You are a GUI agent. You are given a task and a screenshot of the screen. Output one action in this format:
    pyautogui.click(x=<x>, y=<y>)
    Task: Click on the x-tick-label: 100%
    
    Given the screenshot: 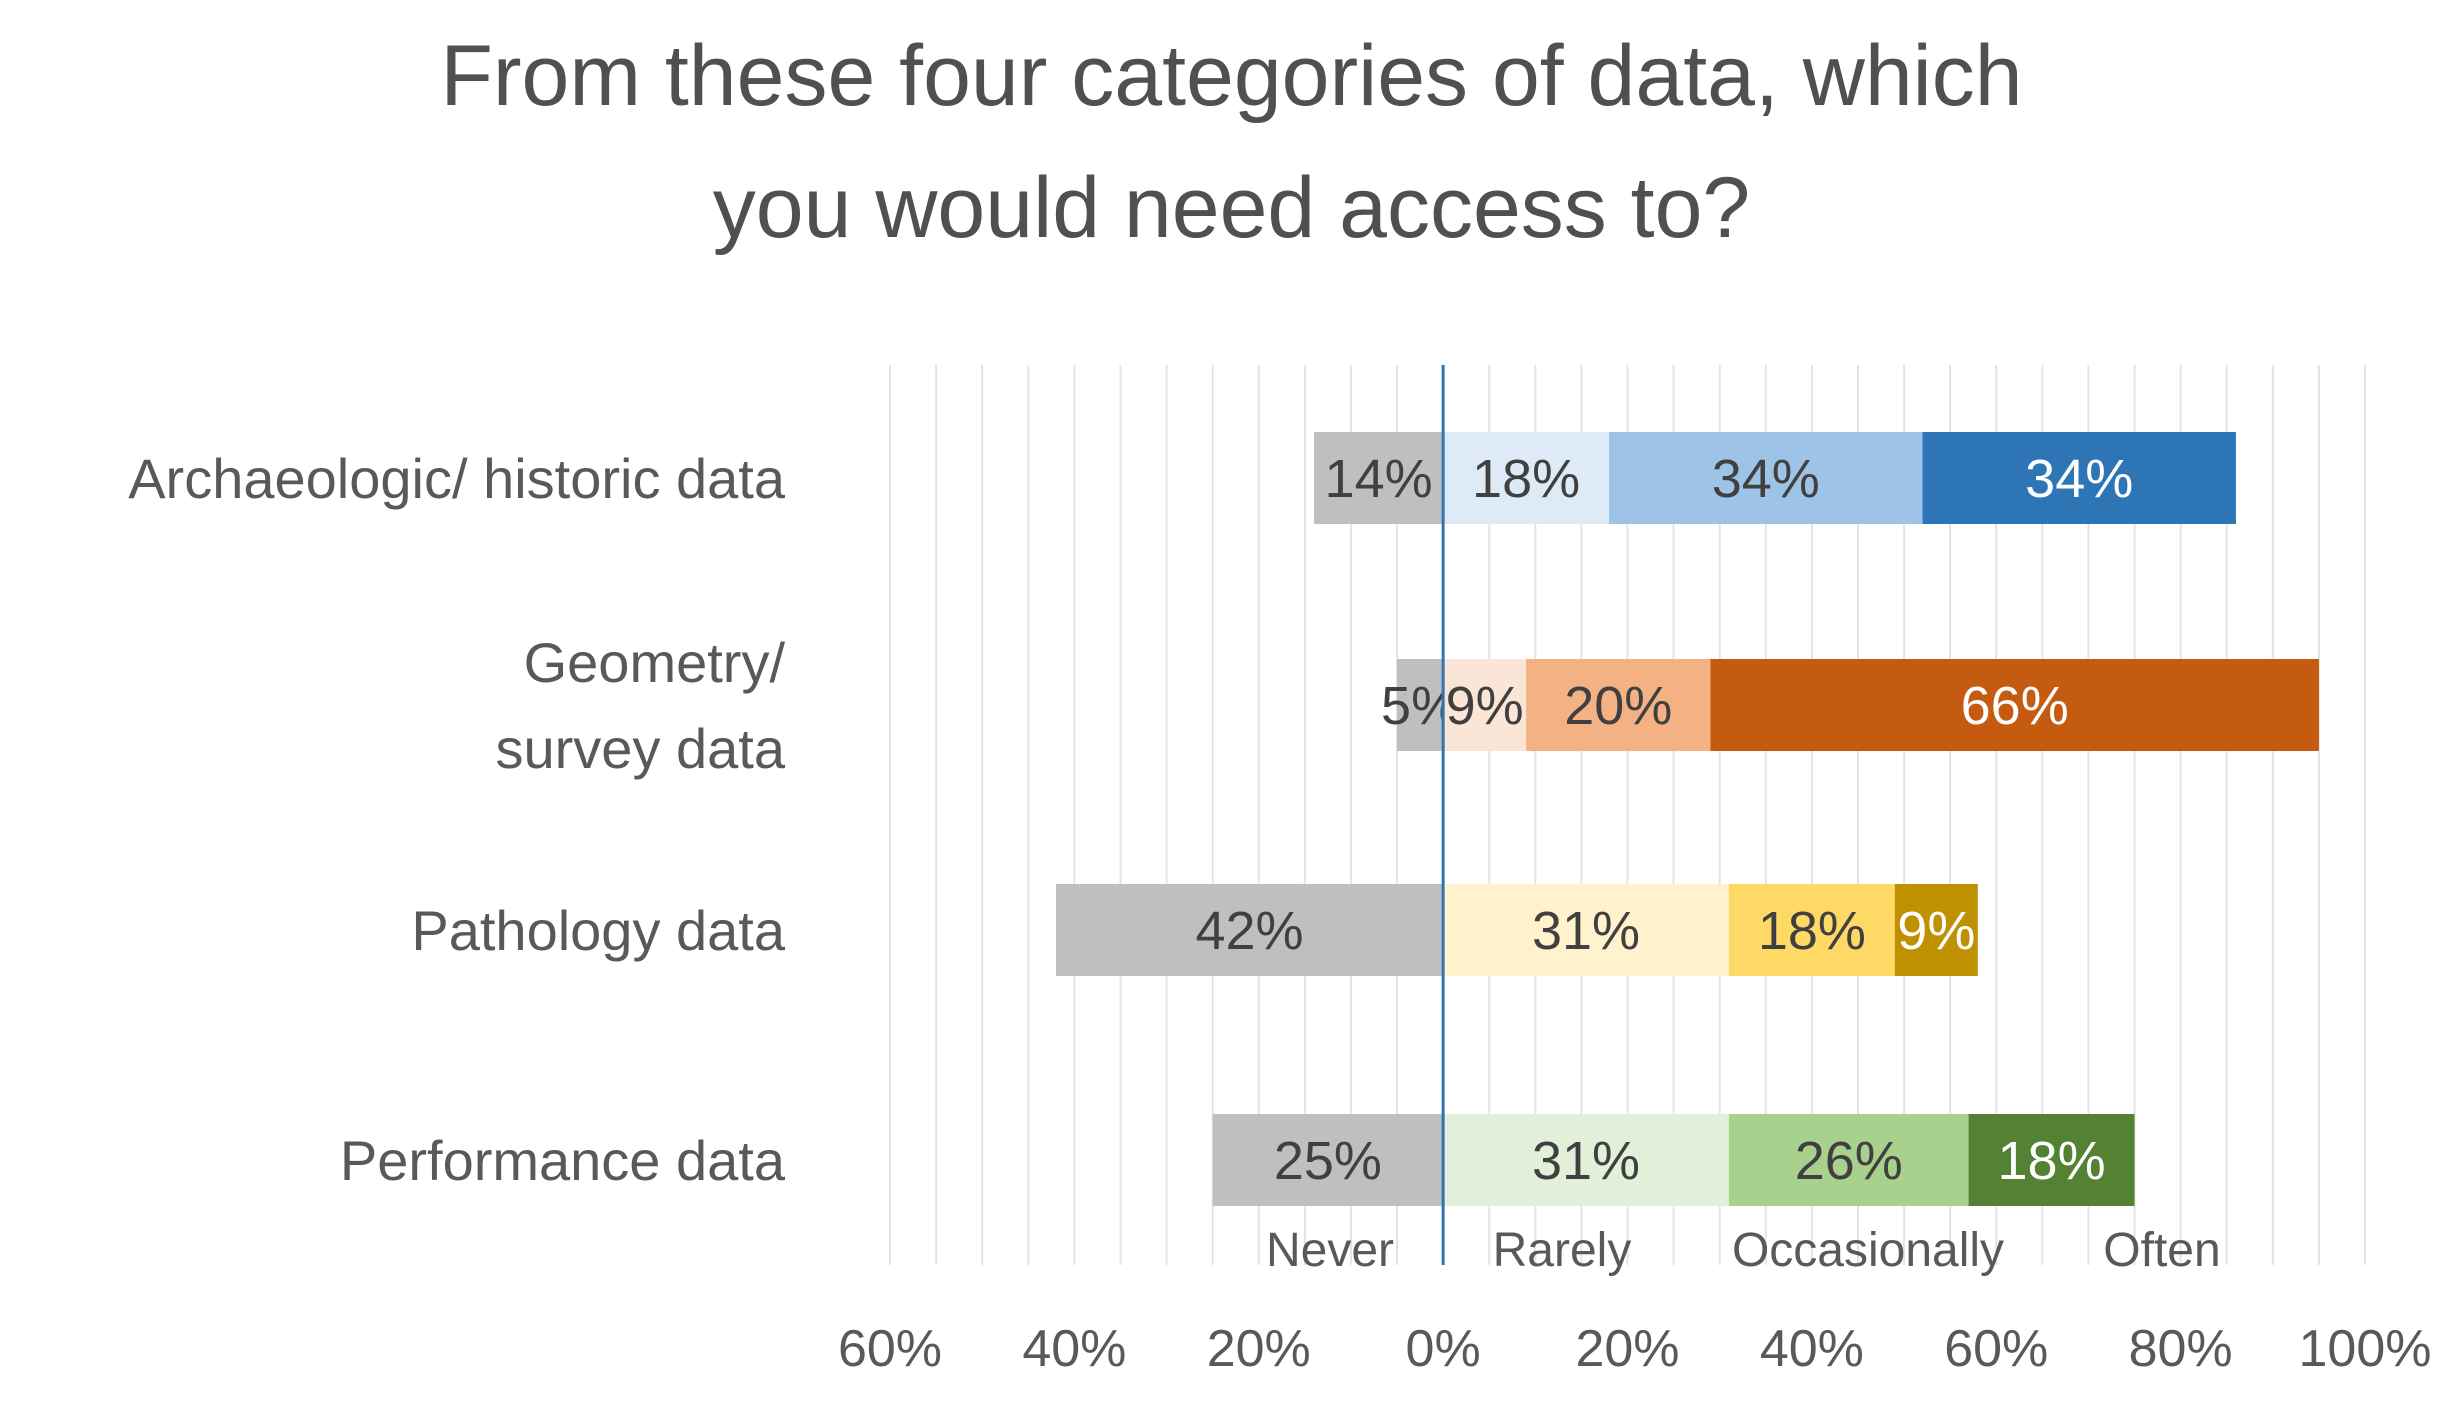 What is the action you would take?
    pyautogui.click(x=2365, y=1349)
    